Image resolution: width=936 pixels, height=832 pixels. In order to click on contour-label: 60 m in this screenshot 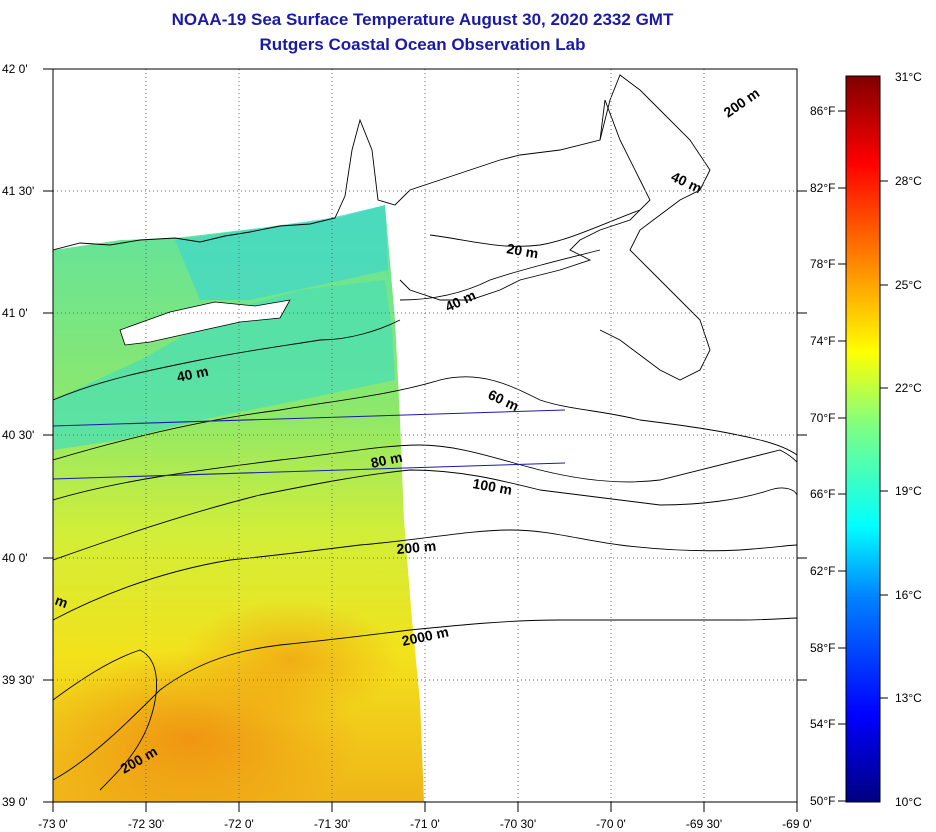, I will do `click(504, 400)`.